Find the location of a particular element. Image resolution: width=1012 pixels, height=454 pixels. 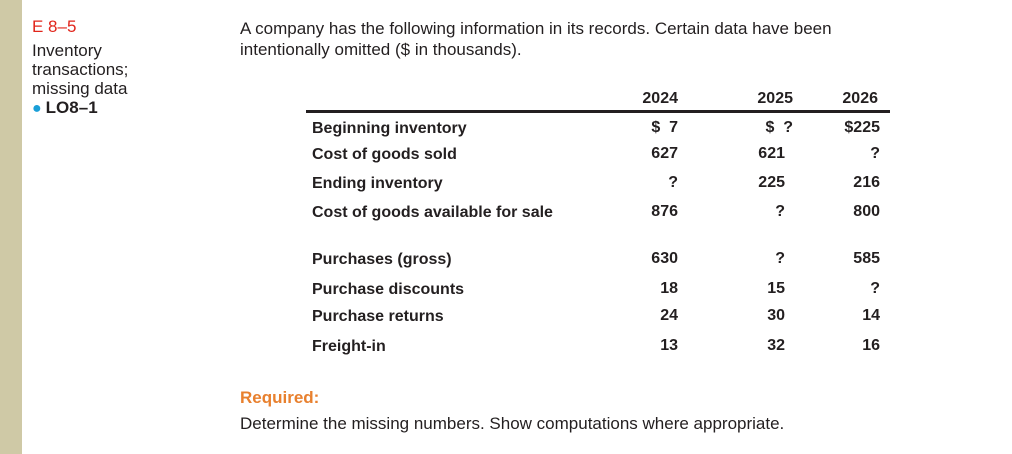

learning-objective-label: LO8–1 is located at coordinates (71, 107).